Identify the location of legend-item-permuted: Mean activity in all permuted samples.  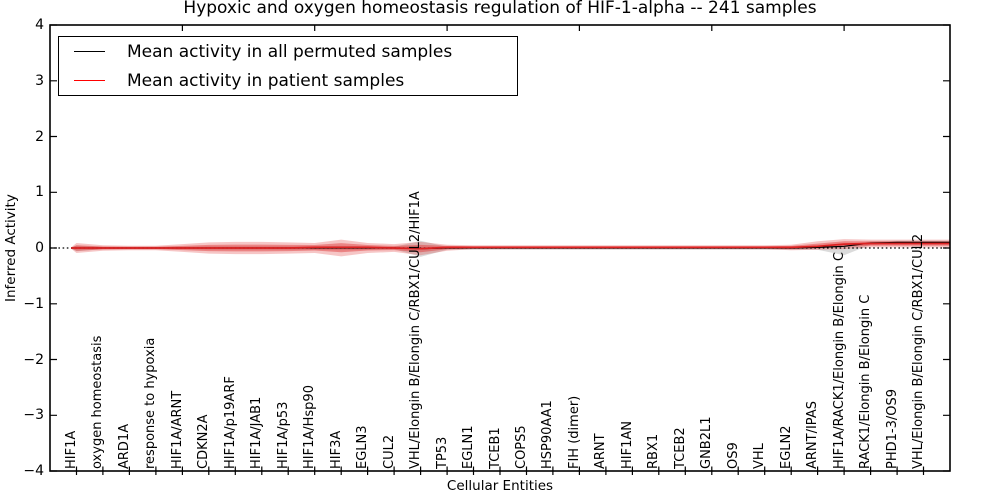
(288, 51).